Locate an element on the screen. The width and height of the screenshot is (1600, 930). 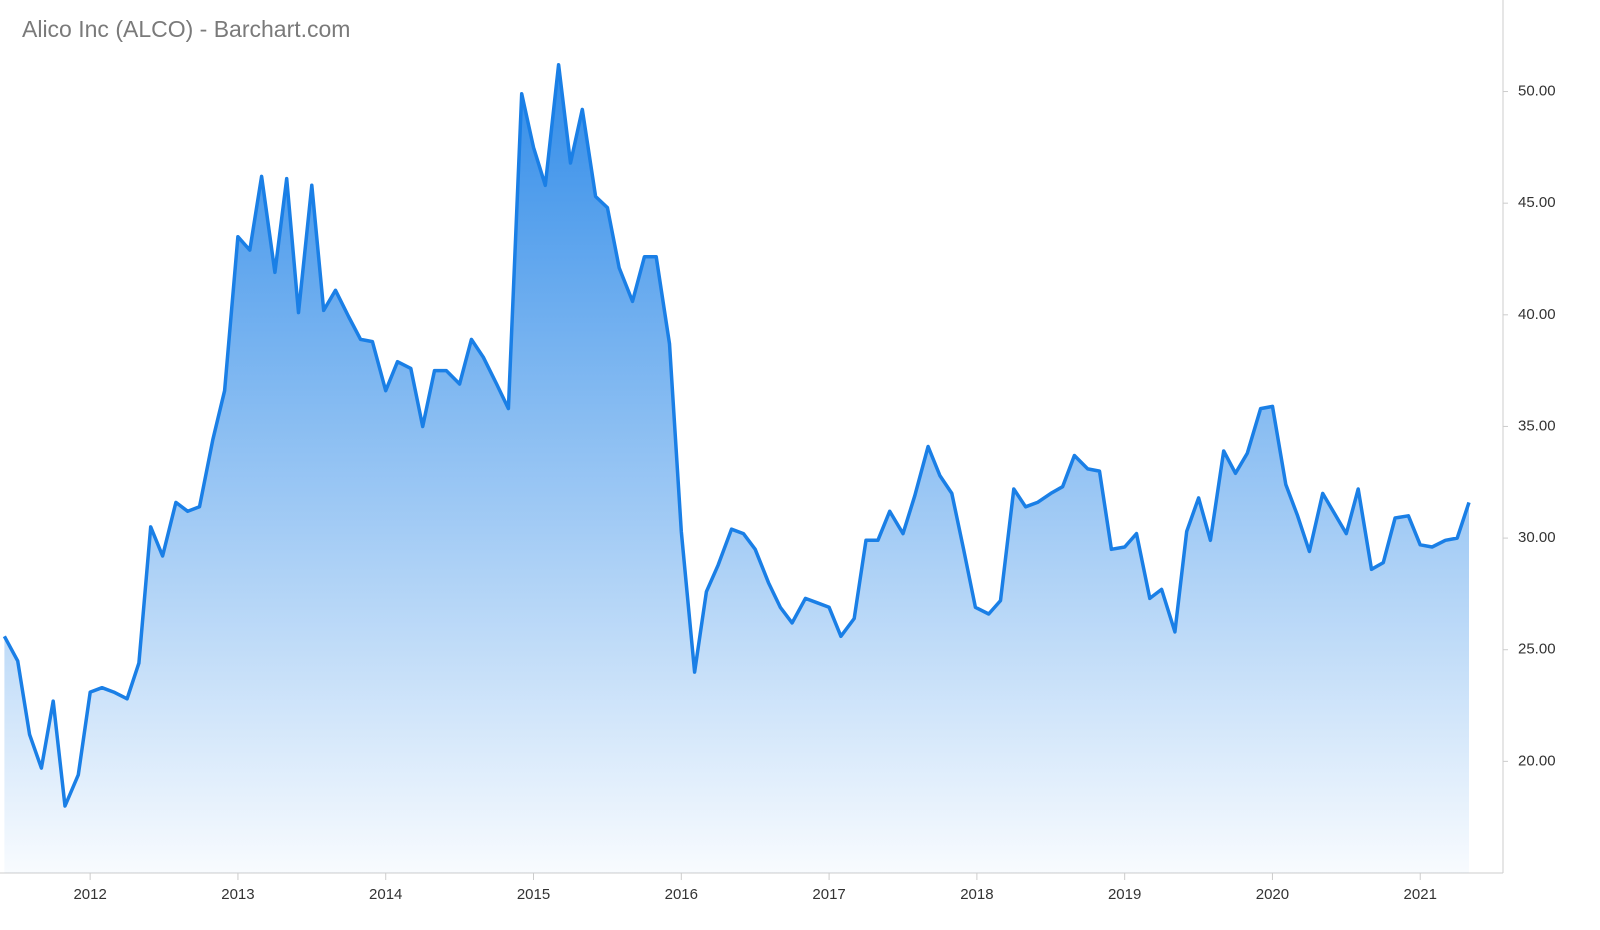
x-tick-label: 2012 is located at coordinates (89, 894).